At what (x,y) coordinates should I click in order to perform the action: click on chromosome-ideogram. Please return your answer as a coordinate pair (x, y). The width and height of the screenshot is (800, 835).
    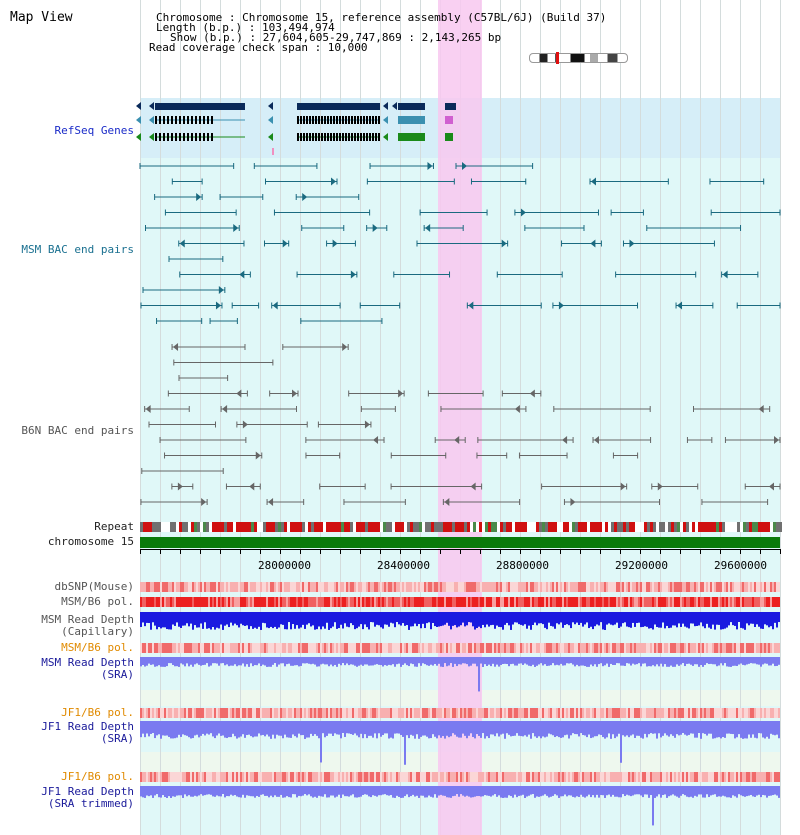
    Looking at the image, I should click on (578, 58).